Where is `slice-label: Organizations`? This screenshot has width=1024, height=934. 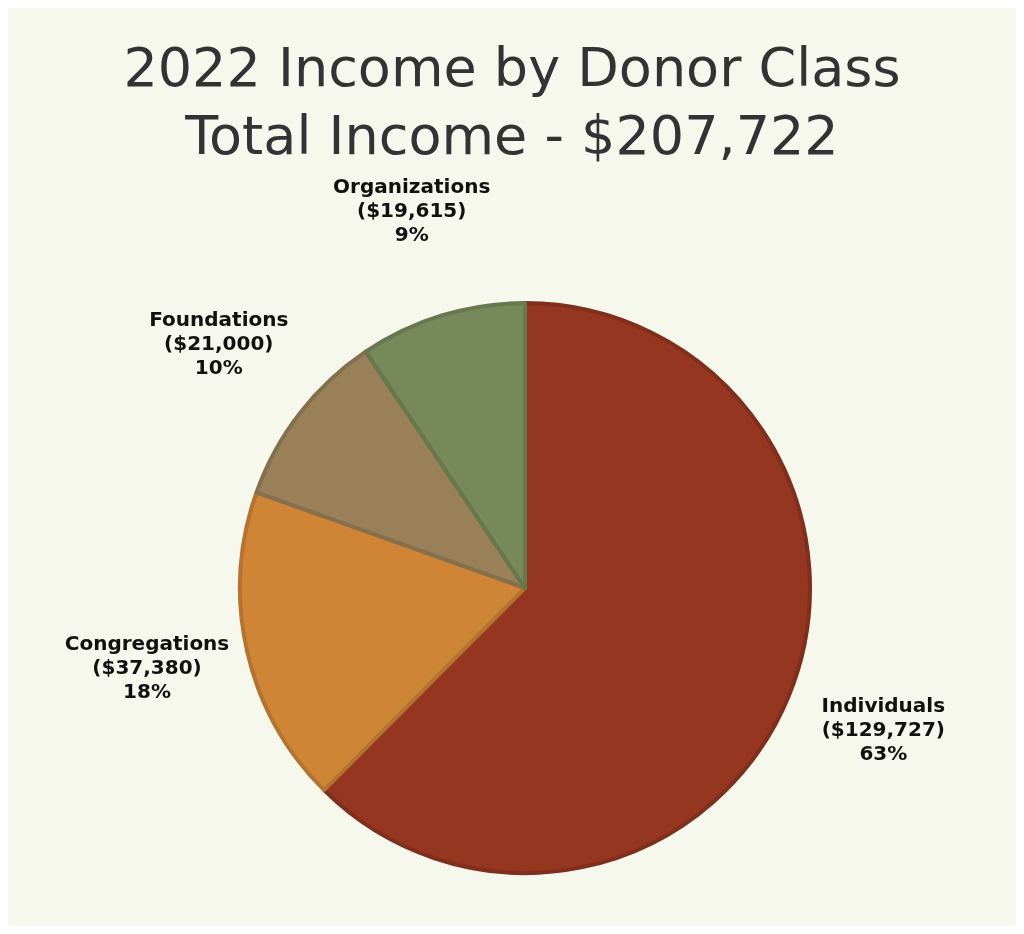
slice-label: Organizations is located at coordinates (412, 186).